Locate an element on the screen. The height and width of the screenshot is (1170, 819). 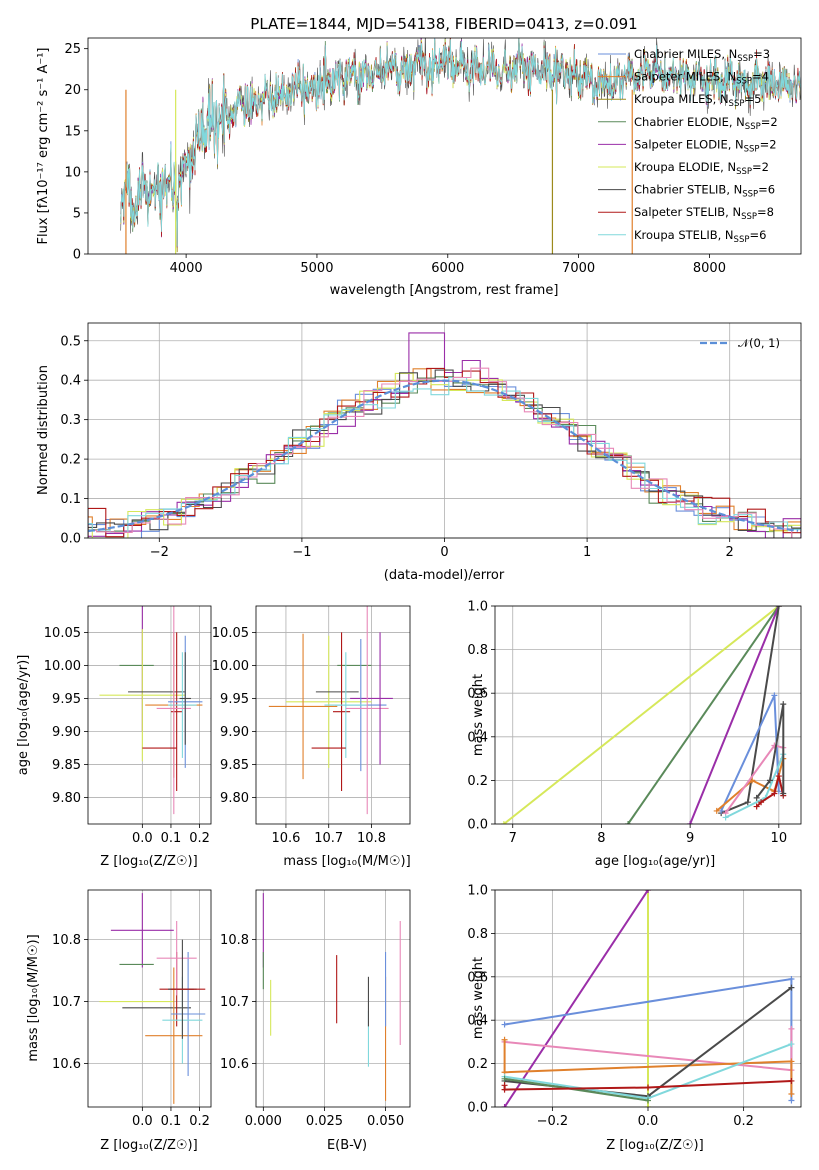
y-tick-label: 15 is located at coordinates (72, 131).